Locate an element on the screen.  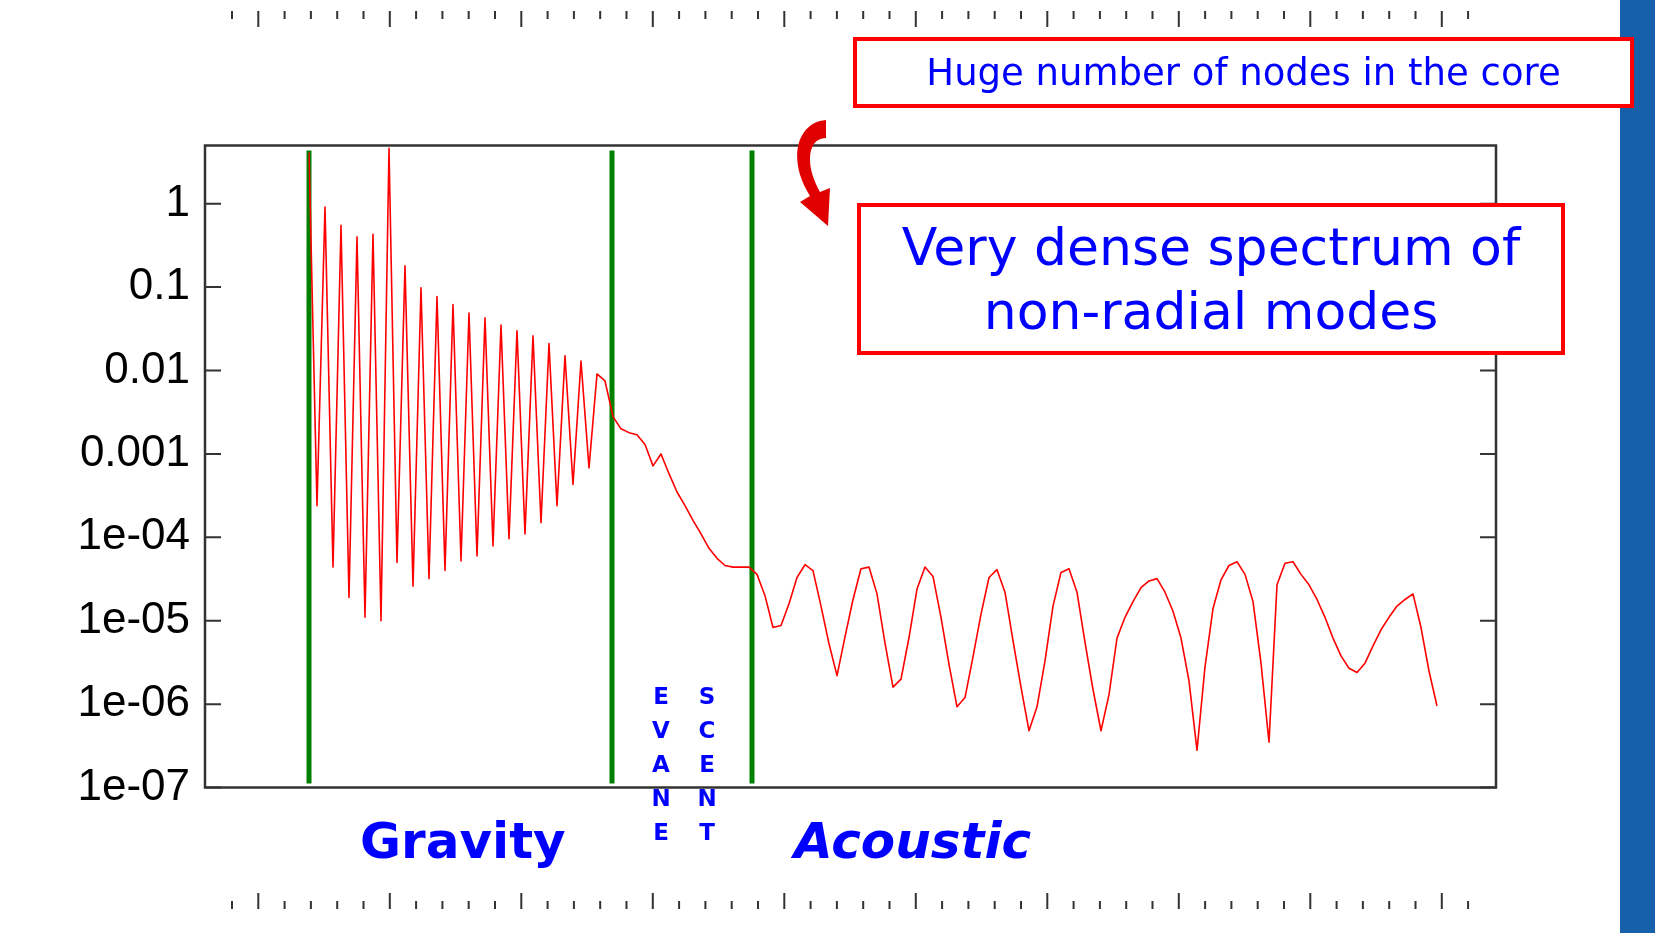
annotation: Very dense spectrum of non-radial modes is located at coordinates (1211, 279).